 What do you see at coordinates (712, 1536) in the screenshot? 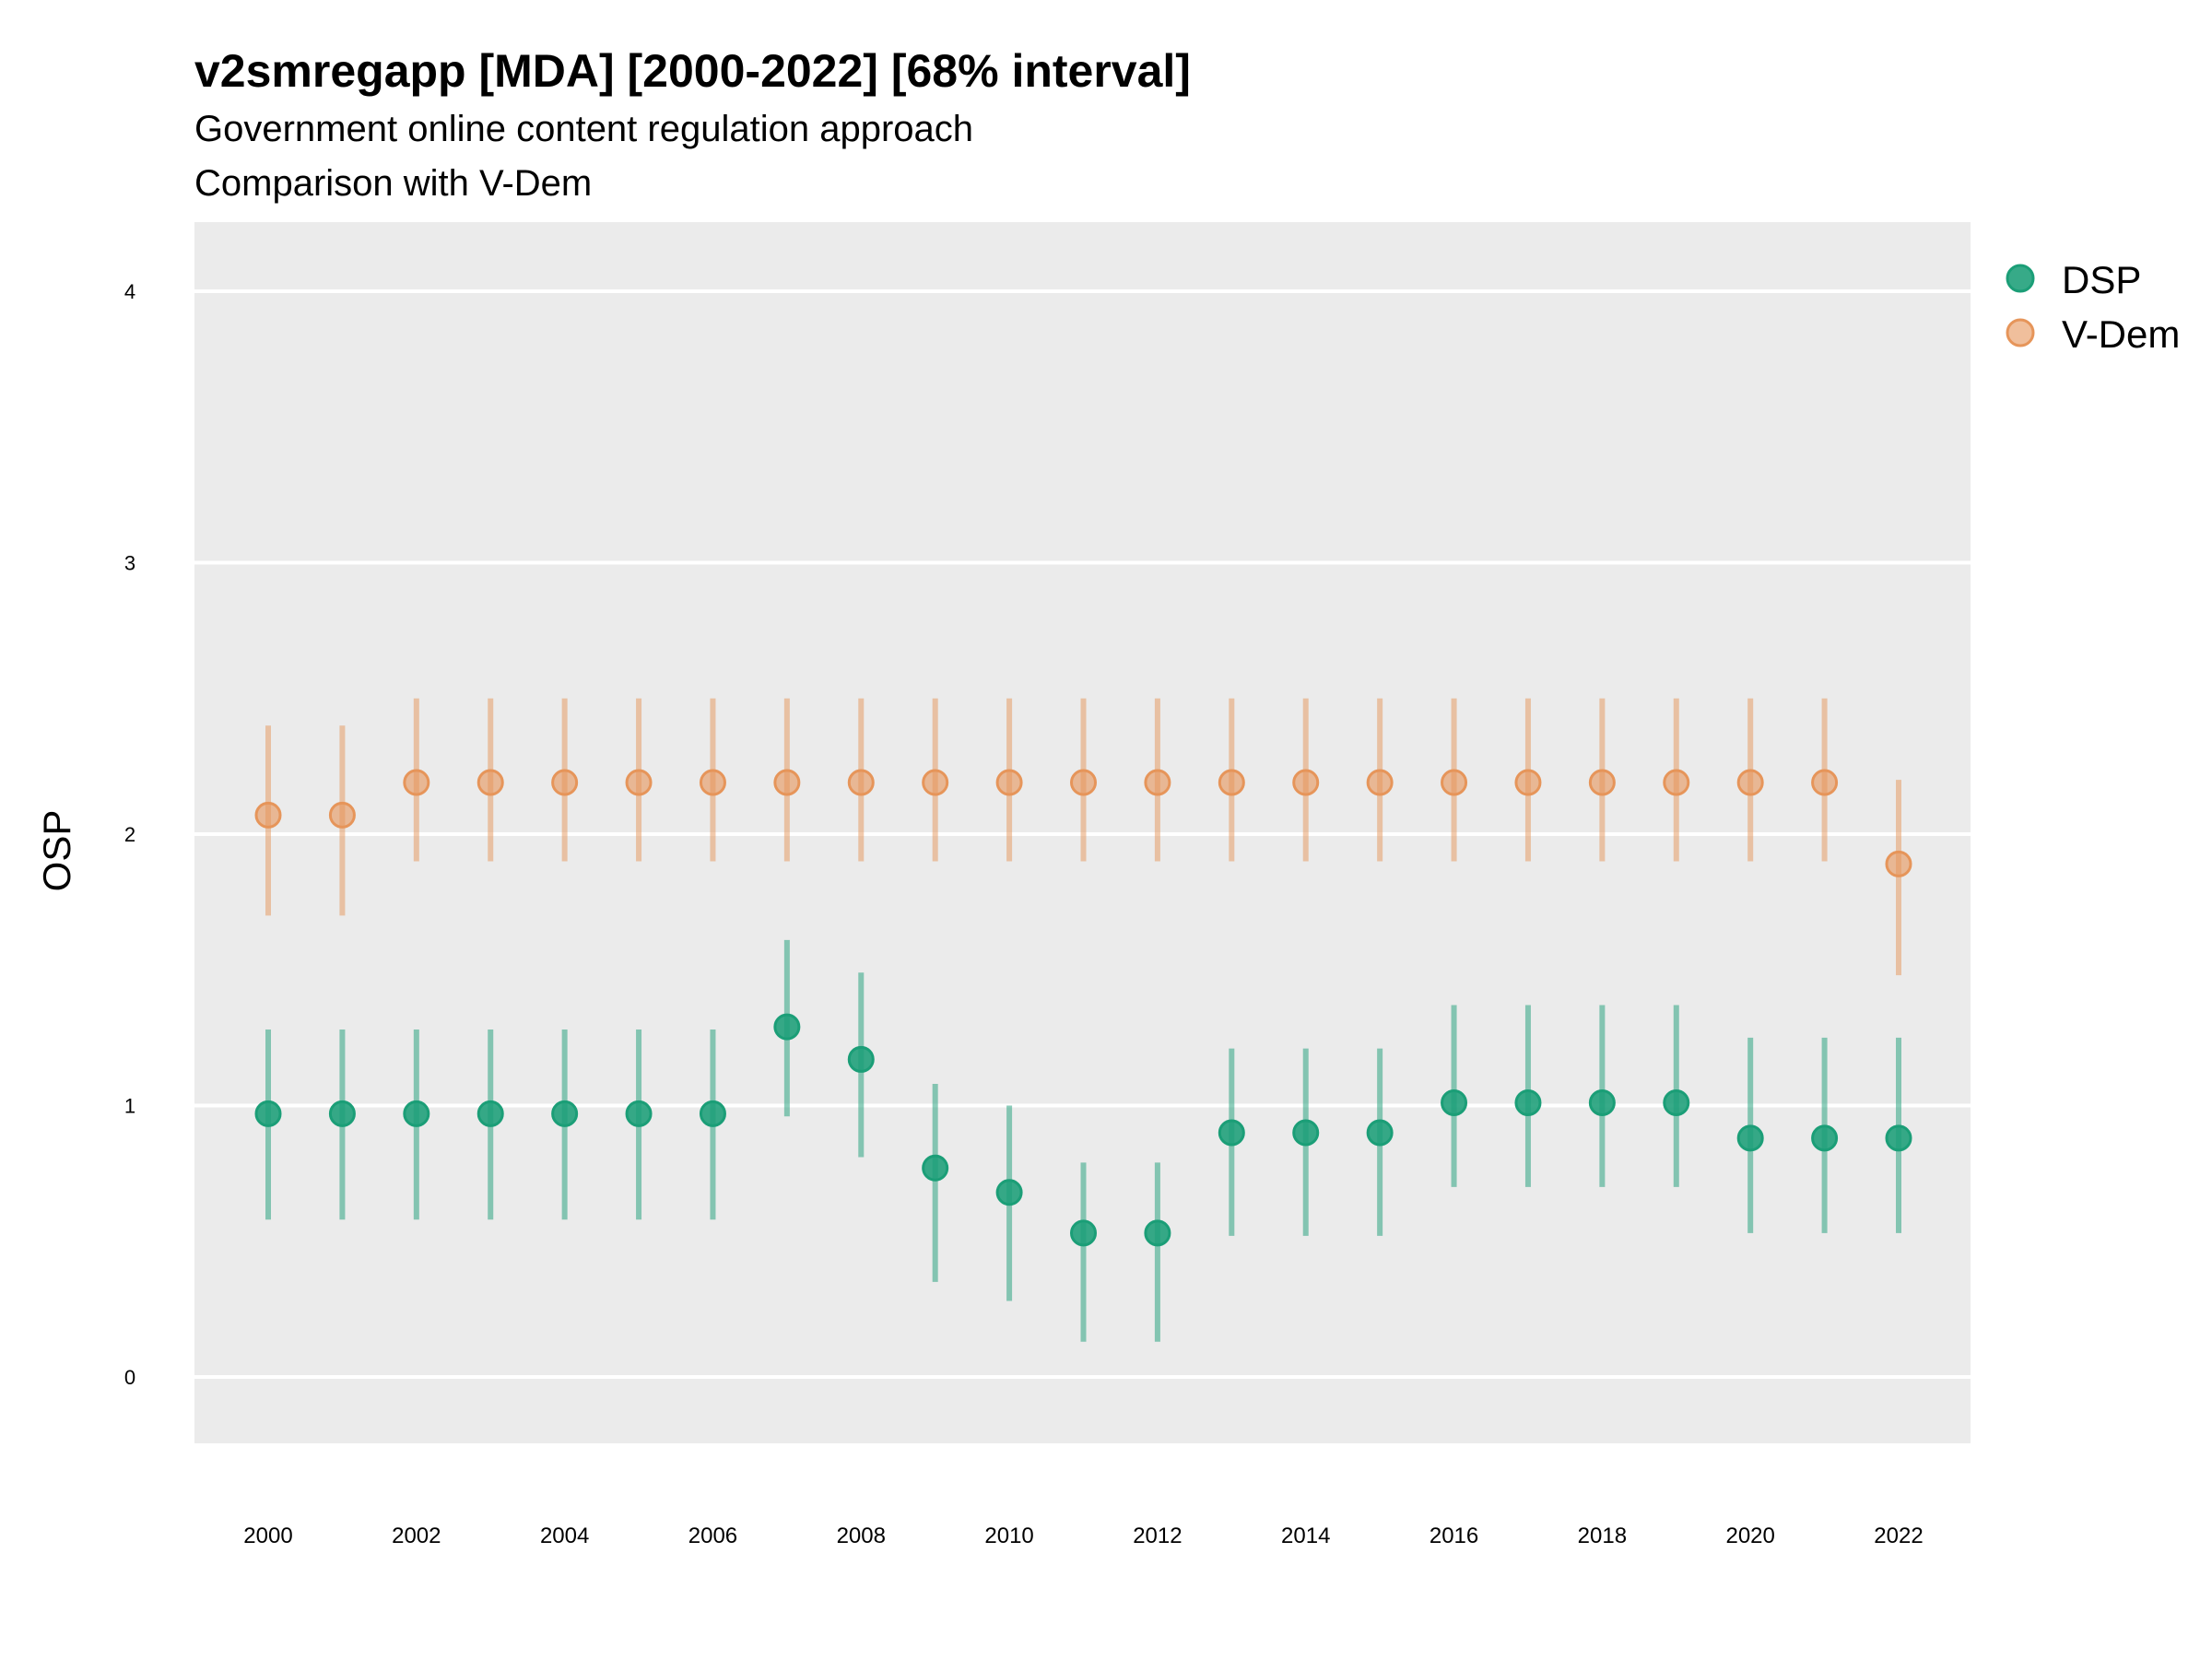
I see `x-tick-label: 2006` at bounding box center [712, 1536].